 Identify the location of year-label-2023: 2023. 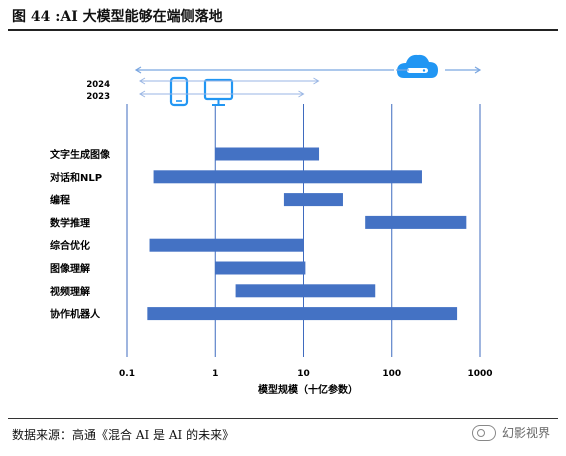
(98, 97).